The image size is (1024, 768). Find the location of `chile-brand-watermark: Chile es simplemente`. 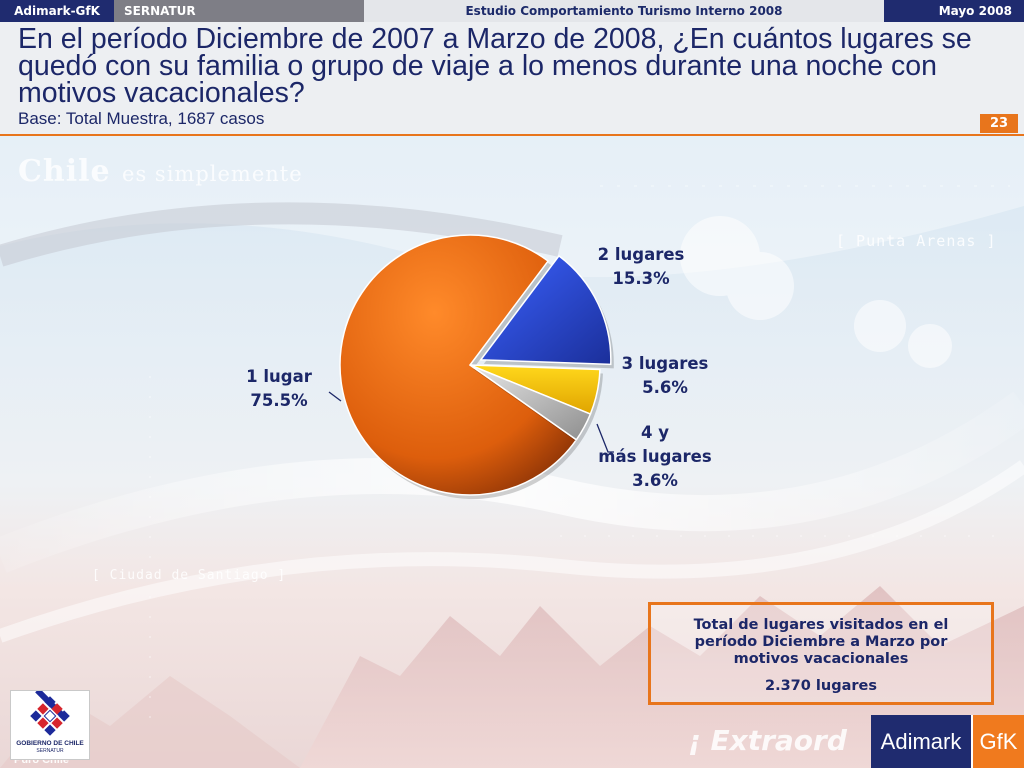

chile-brand-watermark: Chile es simplemente is located at coordinates (160, 171).